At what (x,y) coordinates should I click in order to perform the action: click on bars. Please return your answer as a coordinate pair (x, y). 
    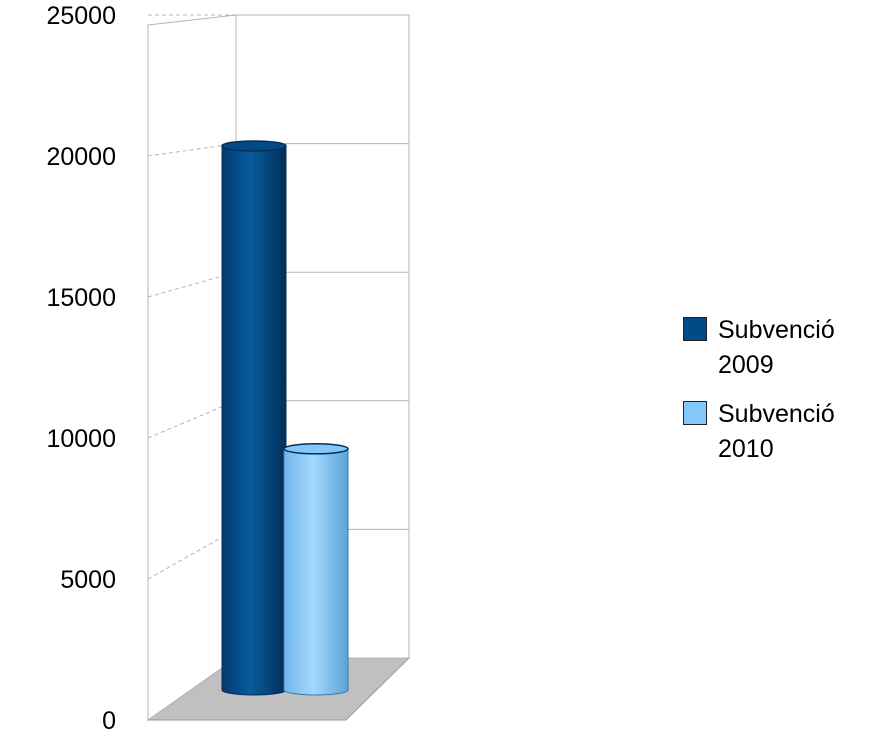
    Looking at the image, I should click on (285, 418).